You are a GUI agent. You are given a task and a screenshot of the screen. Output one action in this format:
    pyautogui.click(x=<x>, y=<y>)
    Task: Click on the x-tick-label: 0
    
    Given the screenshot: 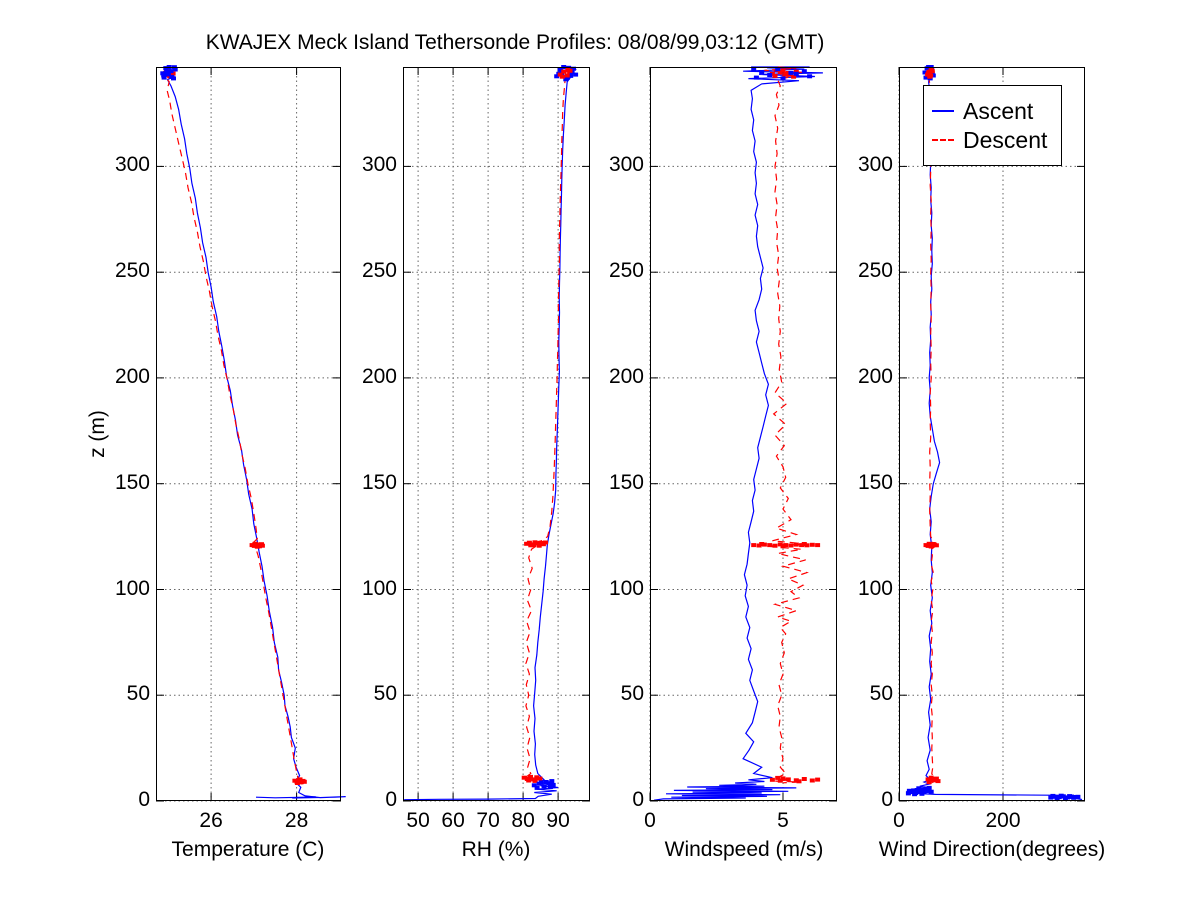 What is the action you would take?
    pyautogui.click(x=650, y=820)
    